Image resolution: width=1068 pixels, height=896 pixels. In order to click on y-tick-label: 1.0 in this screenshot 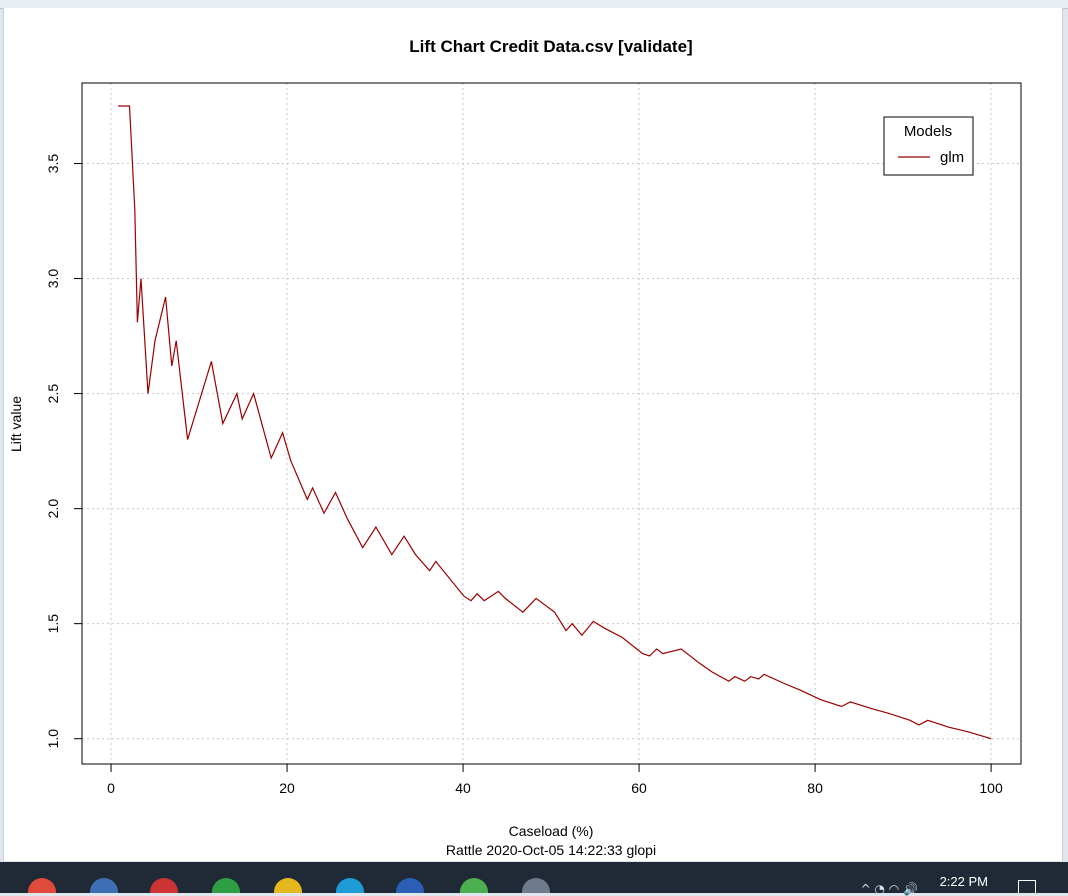, I will do `click(53, 739)`.